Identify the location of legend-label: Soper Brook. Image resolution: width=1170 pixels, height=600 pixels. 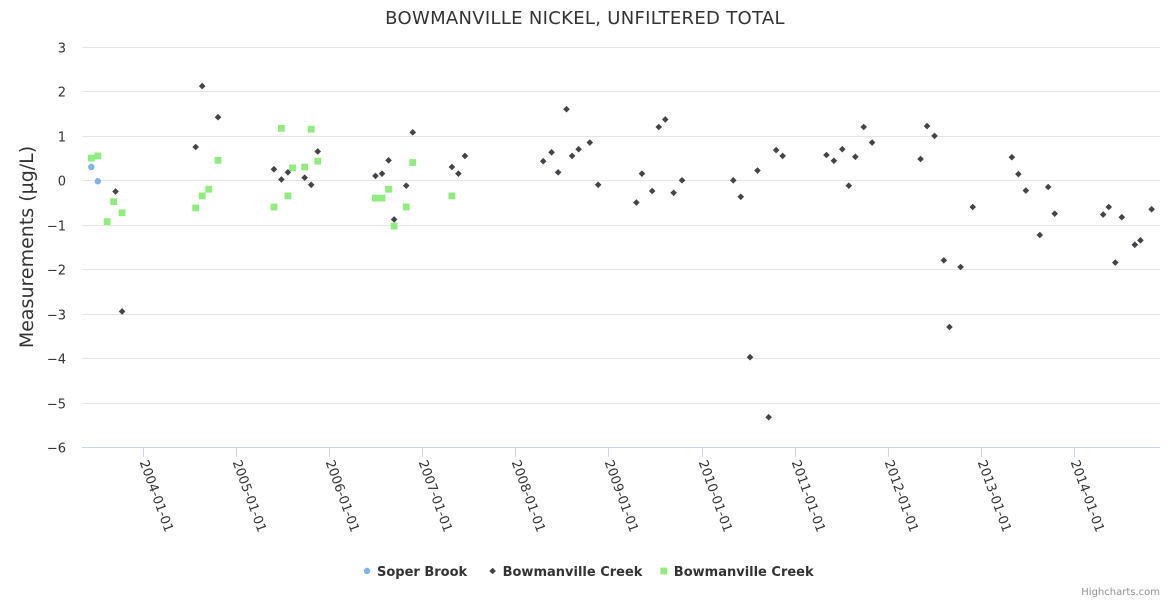
(422, 572).